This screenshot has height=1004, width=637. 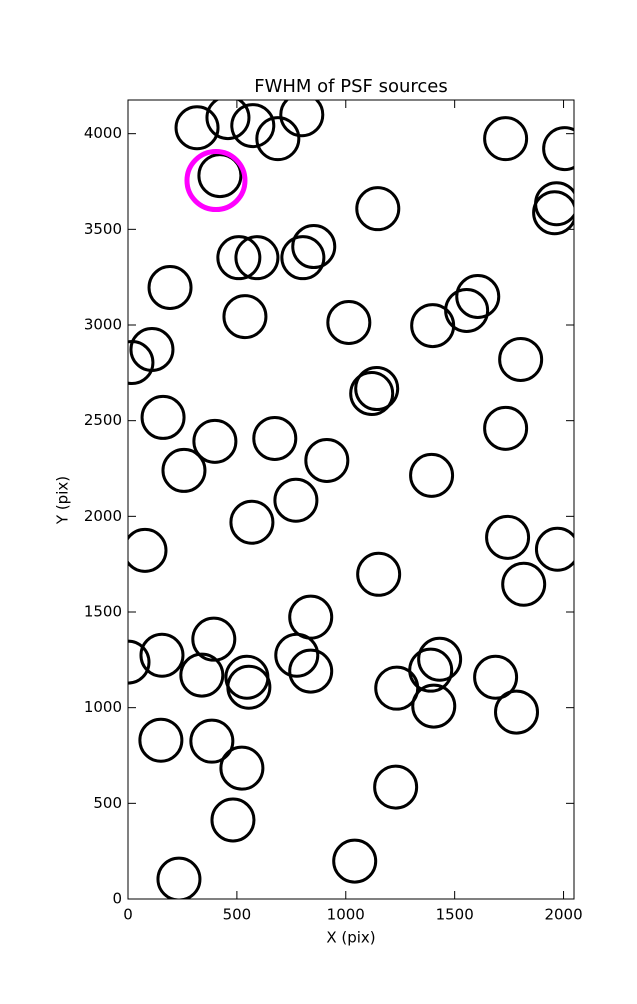 What do you see at coordinates (103, 133) in the screenshot?
I see `y-tick-label: 4000` at bounding box center [103, 133].